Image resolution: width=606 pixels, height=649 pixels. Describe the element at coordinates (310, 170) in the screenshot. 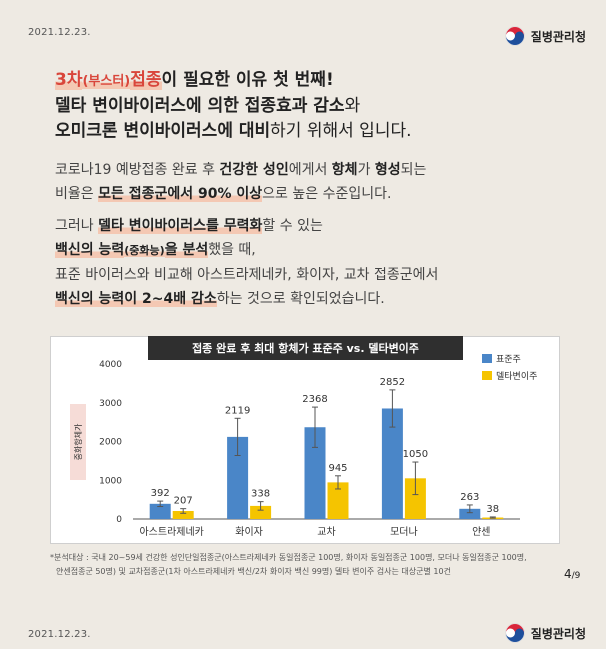

I see `p1-text-c: 에게서` at that location.